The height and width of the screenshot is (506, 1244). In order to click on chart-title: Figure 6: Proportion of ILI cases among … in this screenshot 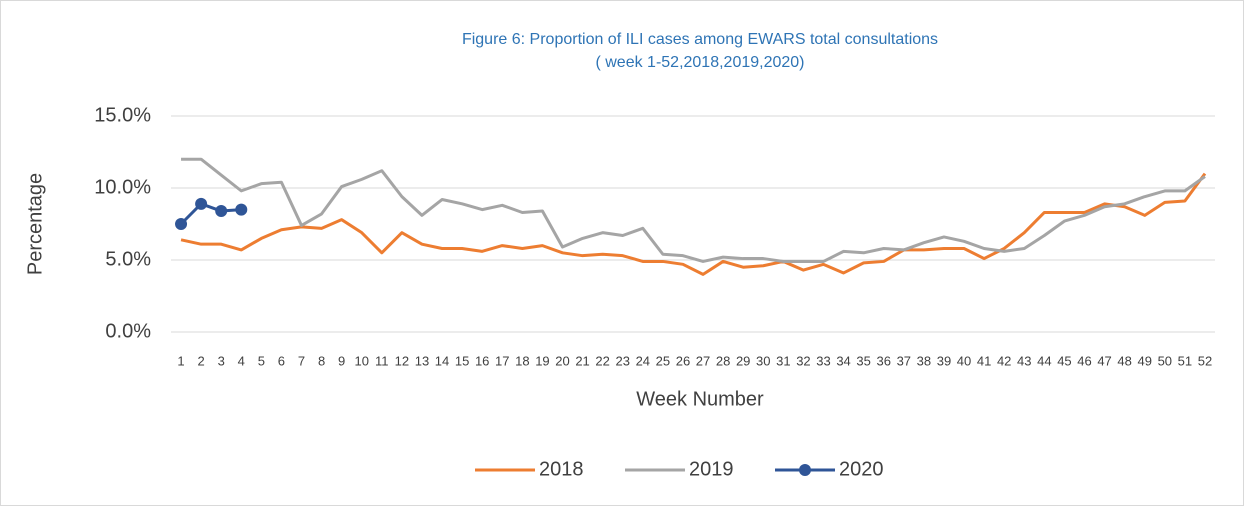, I will do `click(700, 39)`.